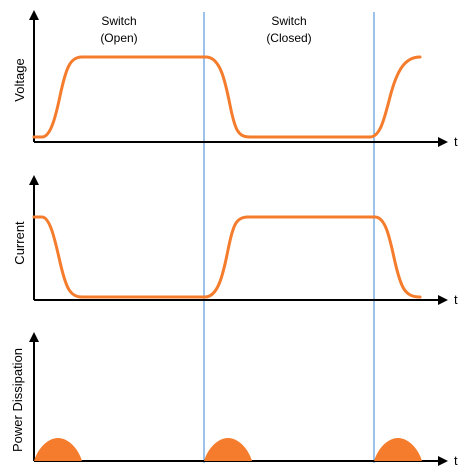 The height and width of the screenshot is (473, 474). Describe the element at coordinates (456, 460) in the screenshot. I see `power-x-label: t` at that location.